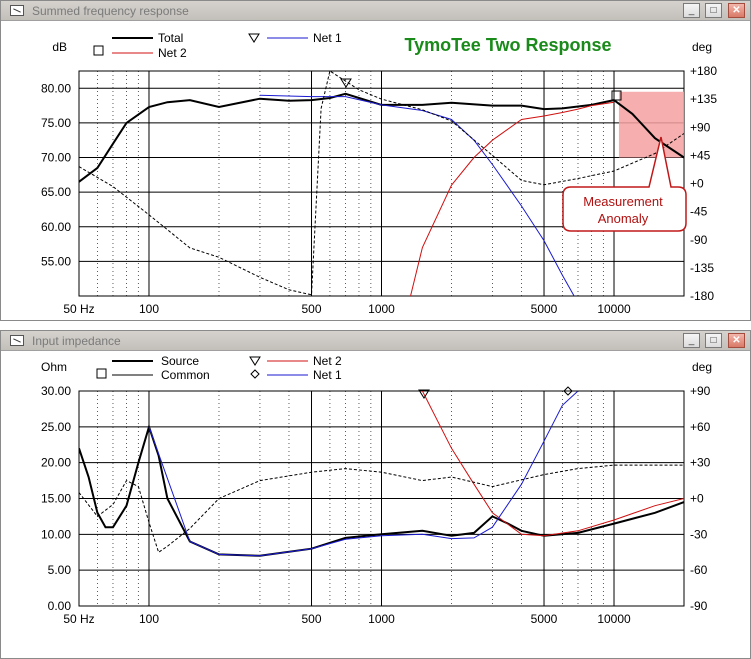 The height and width of the screenshot is (659, 751). What do you see at coordinates (623, 201) in the screenshot?
I see `callout-text-line1: Measurement` at bounding box center [623, 201].